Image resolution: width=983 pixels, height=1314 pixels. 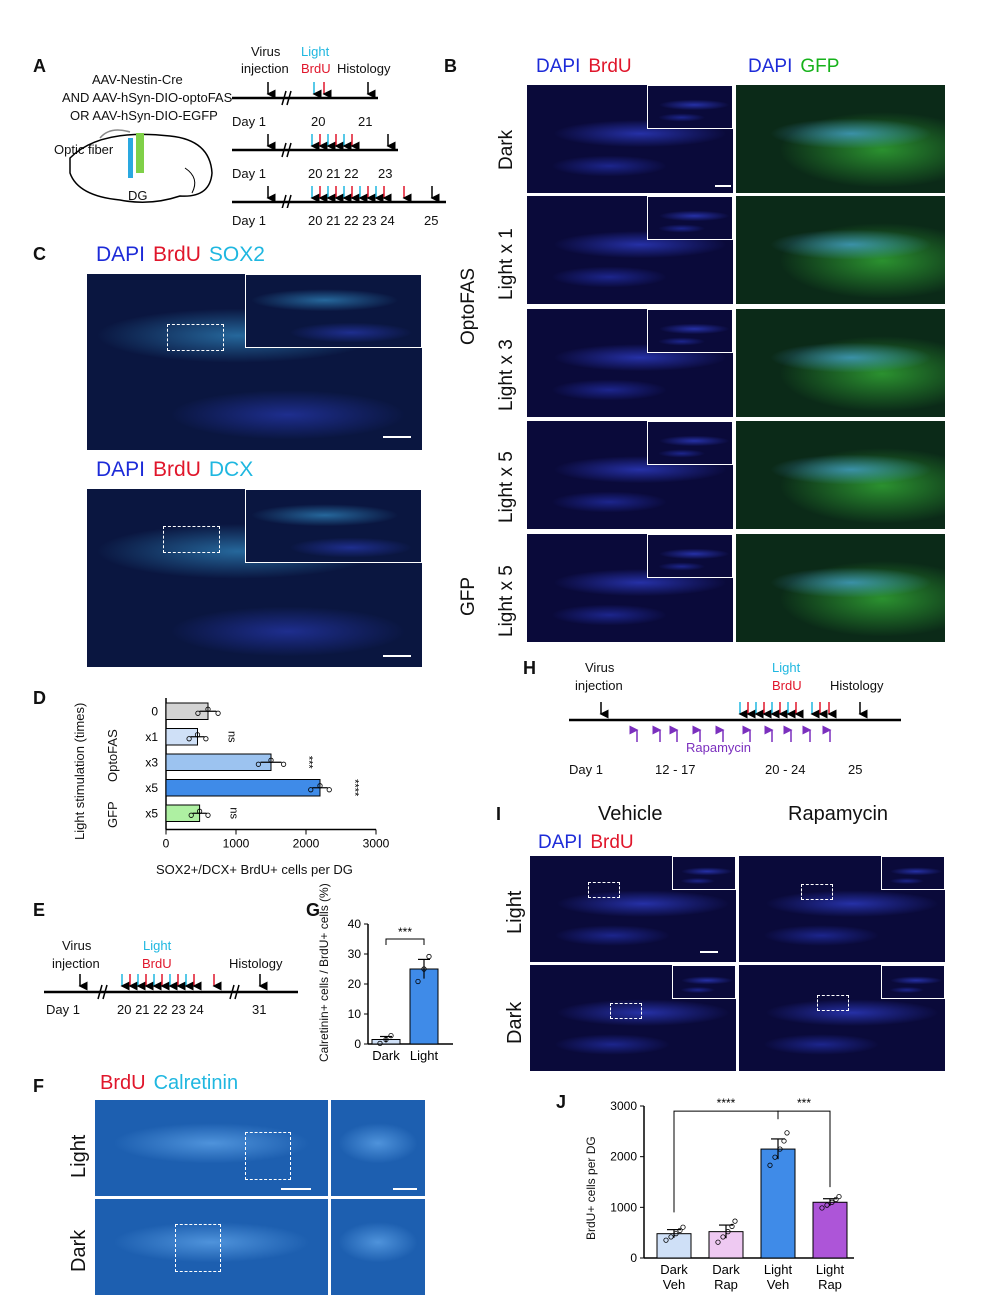 I want to click on i-stain-header: DAPI BrdU, so click(x=590, y=843).